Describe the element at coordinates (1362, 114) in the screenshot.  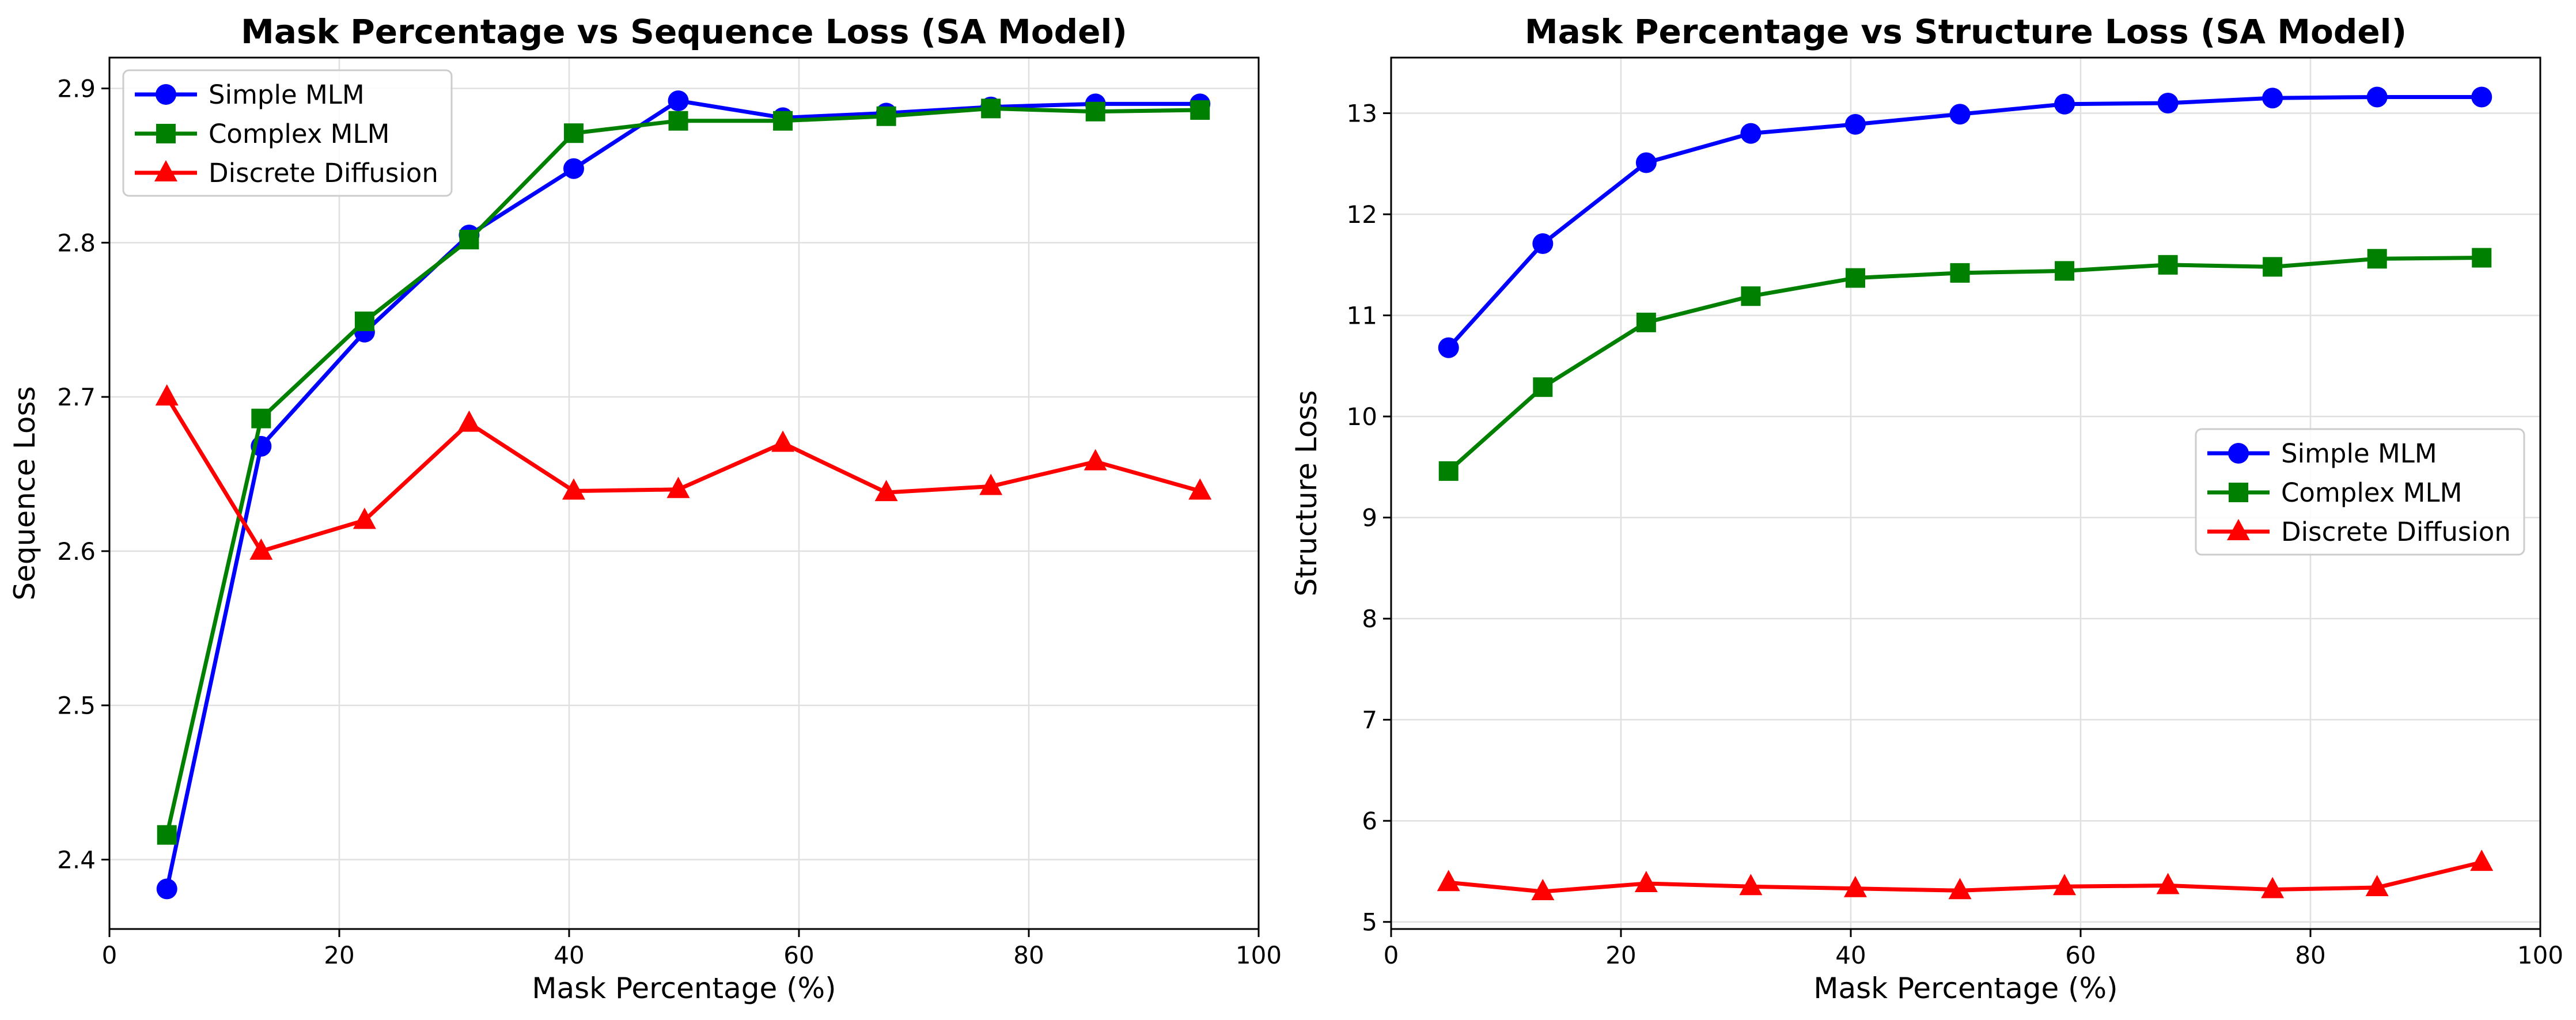
I see `y-tick-label: 13` at that location.